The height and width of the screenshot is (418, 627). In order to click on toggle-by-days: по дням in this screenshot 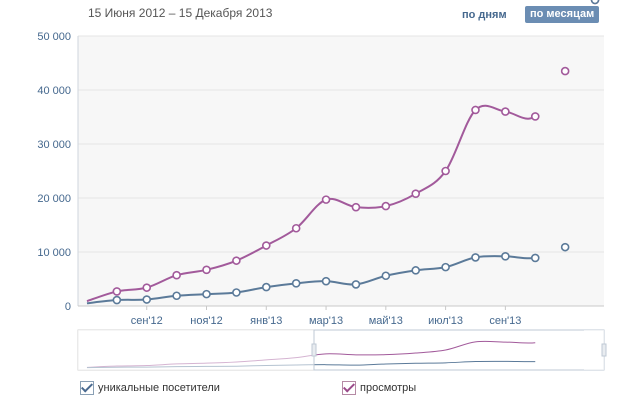, I will do `click(484, 15)`.